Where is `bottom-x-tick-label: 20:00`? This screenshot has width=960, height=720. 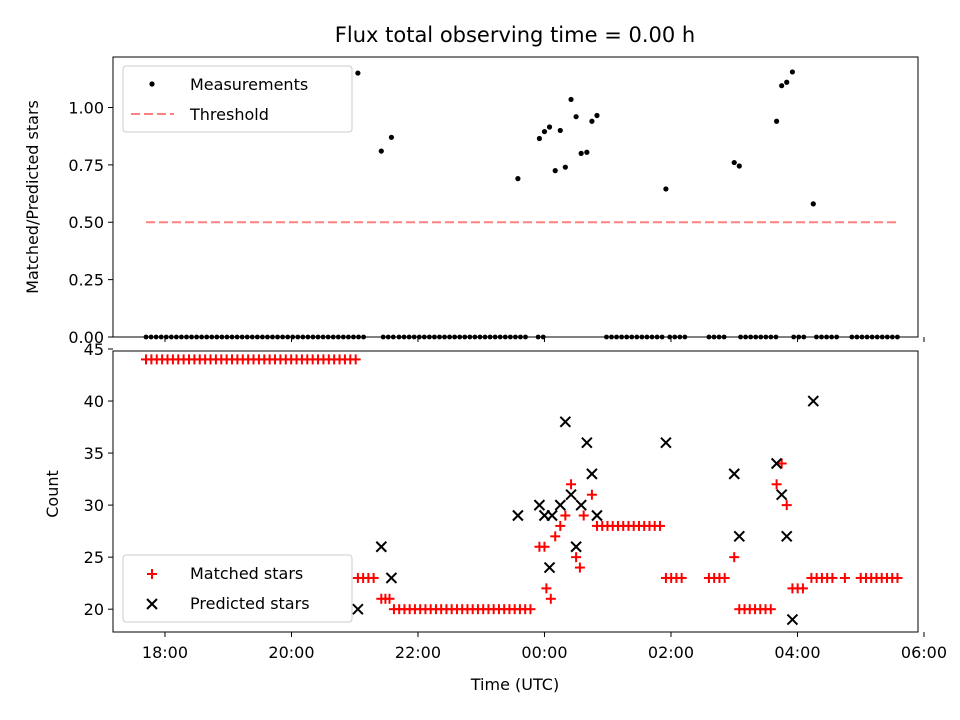 bottom-x-tick-label: 20:00 is located at coordinates (291, 652).